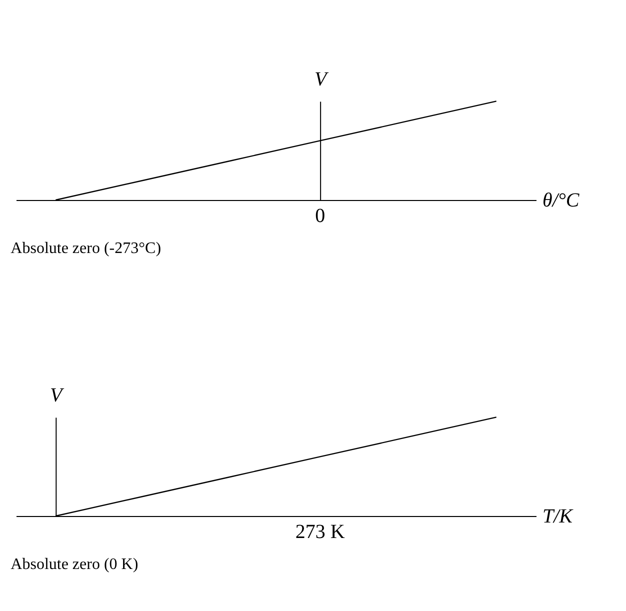  I want to click on text: 273 K, so click(320, 532).